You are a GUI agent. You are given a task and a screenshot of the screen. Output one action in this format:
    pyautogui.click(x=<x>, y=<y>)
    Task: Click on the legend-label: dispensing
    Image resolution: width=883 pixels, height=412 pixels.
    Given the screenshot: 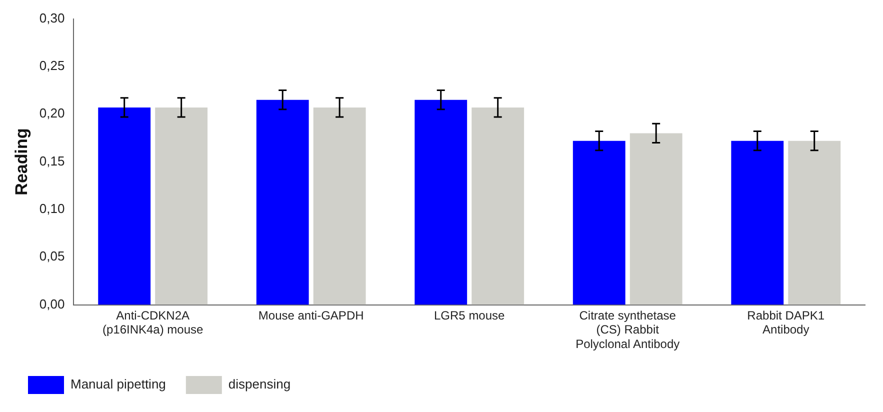 What is the action you would take?
    pyautogui.click(x=259, y=384)
    